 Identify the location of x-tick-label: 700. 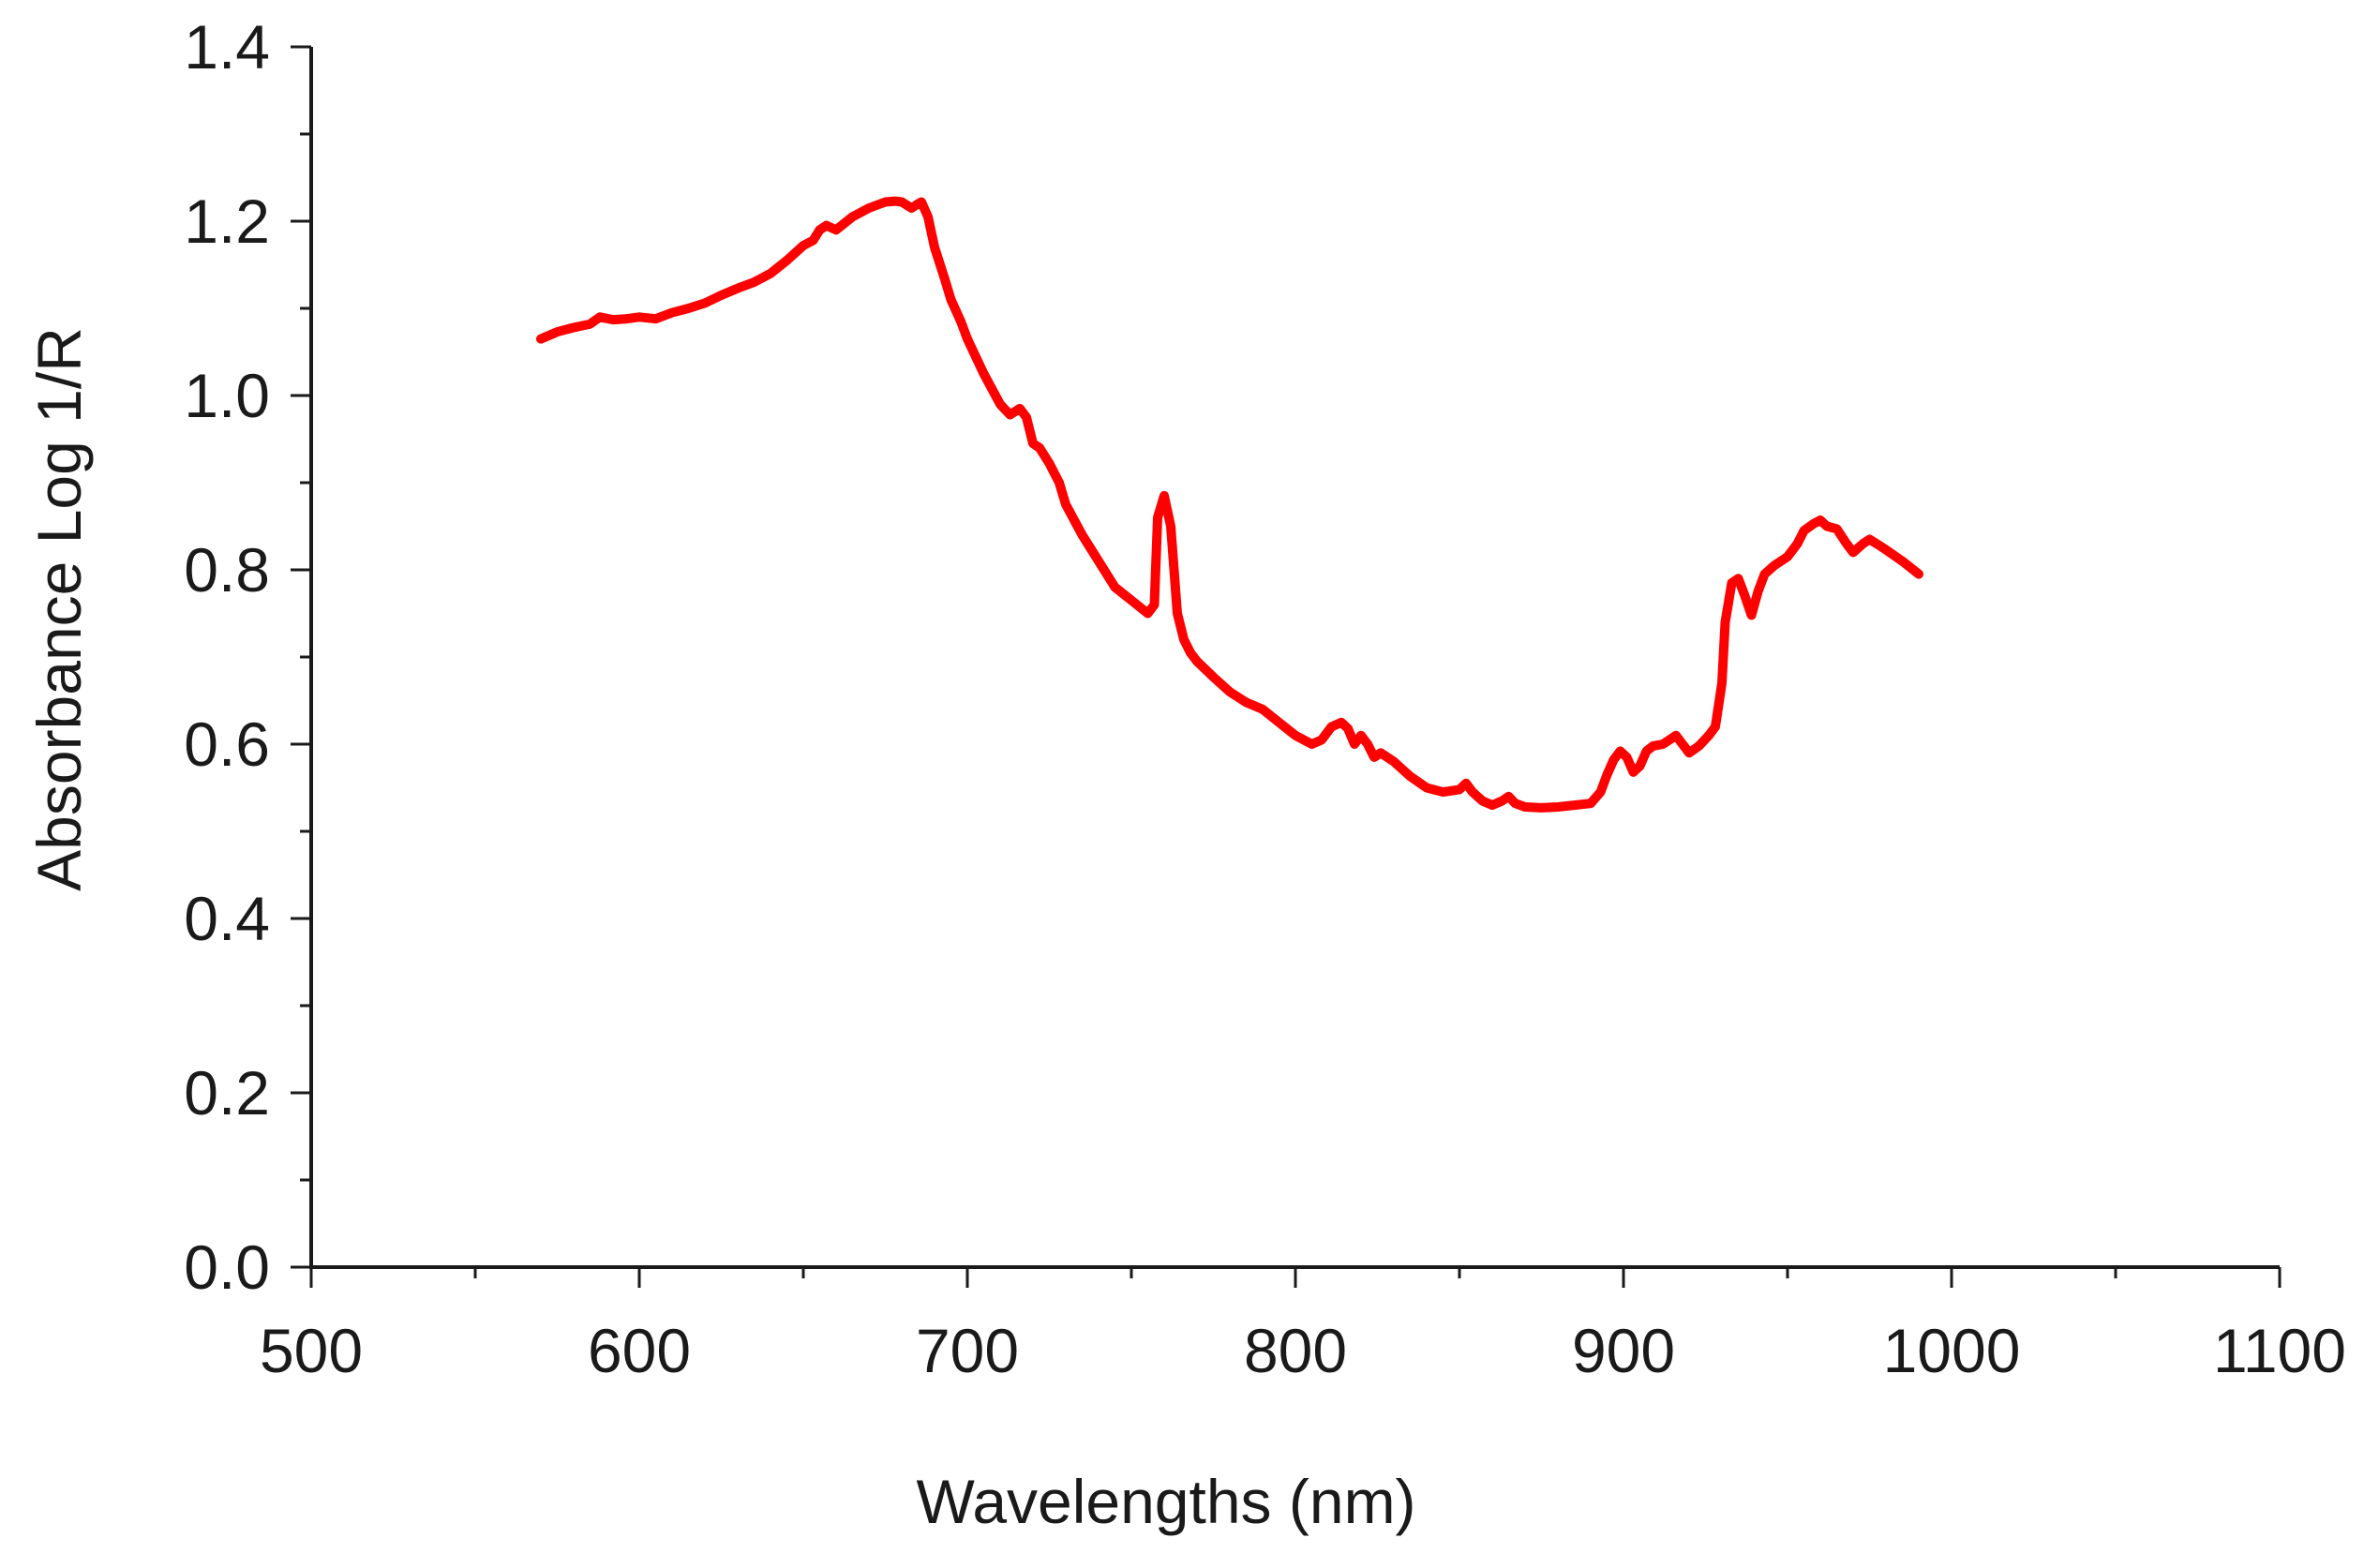
(967, 1350).